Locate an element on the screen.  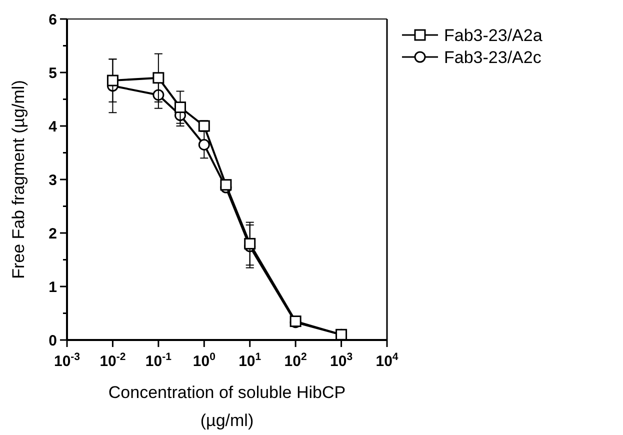
x-tick-label: 10$^{-2}$ is located at coordinates (113, 360).